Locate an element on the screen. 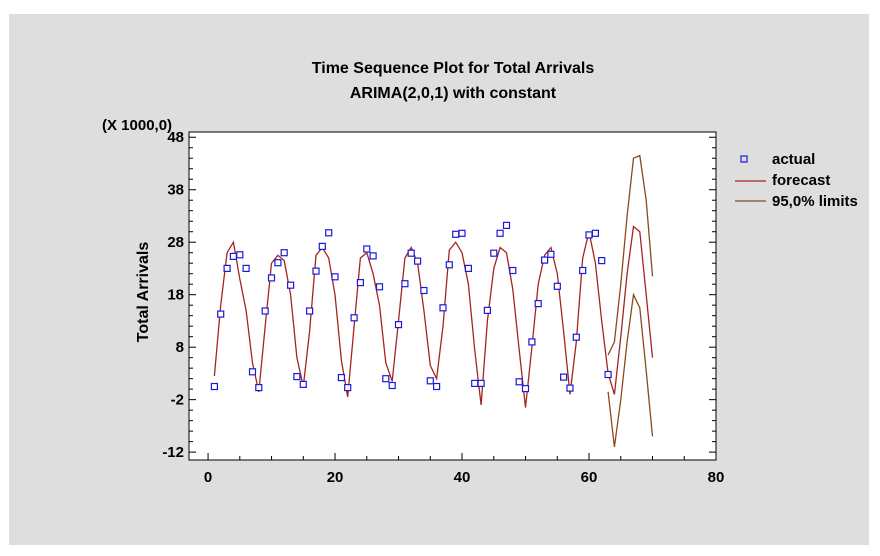 The height and width of the screenshot is (556, 880). chart-subtitle: ARIMA(2,0,1) with constant is located at coordinates (453, 93).